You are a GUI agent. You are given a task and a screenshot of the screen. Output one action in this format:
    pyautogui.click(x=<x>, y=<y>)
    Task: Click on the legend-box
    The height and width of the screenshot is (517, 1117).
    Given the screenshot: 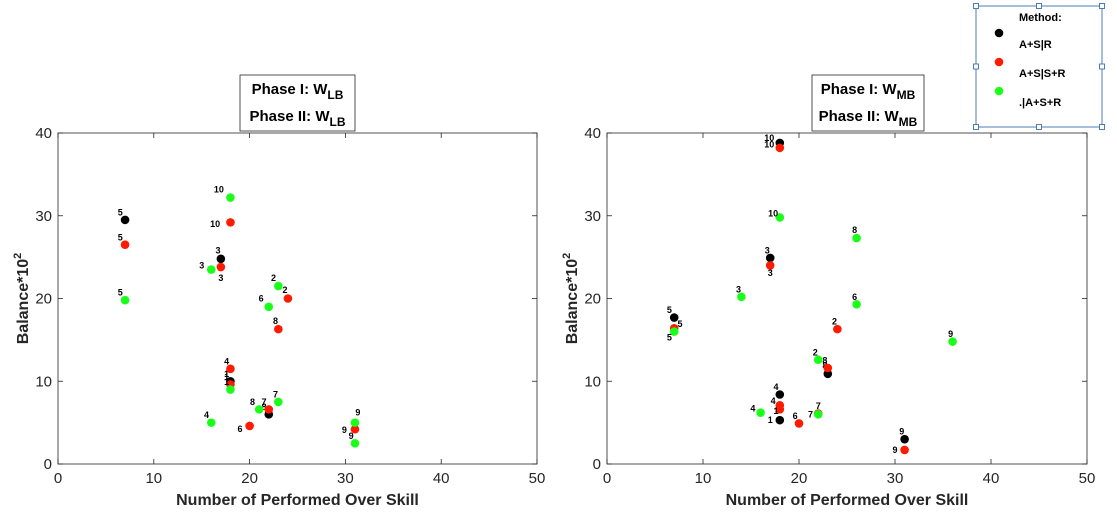 What is the action you would take?
    pyautogui.click(x=1039, y=66)
    